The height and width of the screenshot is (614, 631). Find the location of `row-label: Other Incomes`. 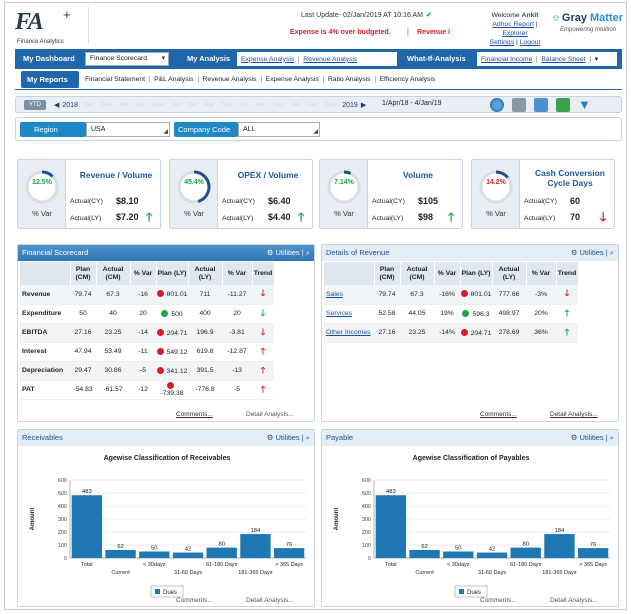

row-label: Other Incomes is located at coordinates (349, 333).